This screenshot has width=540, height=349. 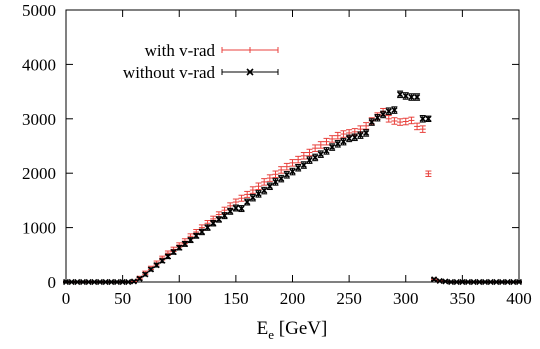 I want to click on x-tick-label: 100, so click(x=180, y=298).